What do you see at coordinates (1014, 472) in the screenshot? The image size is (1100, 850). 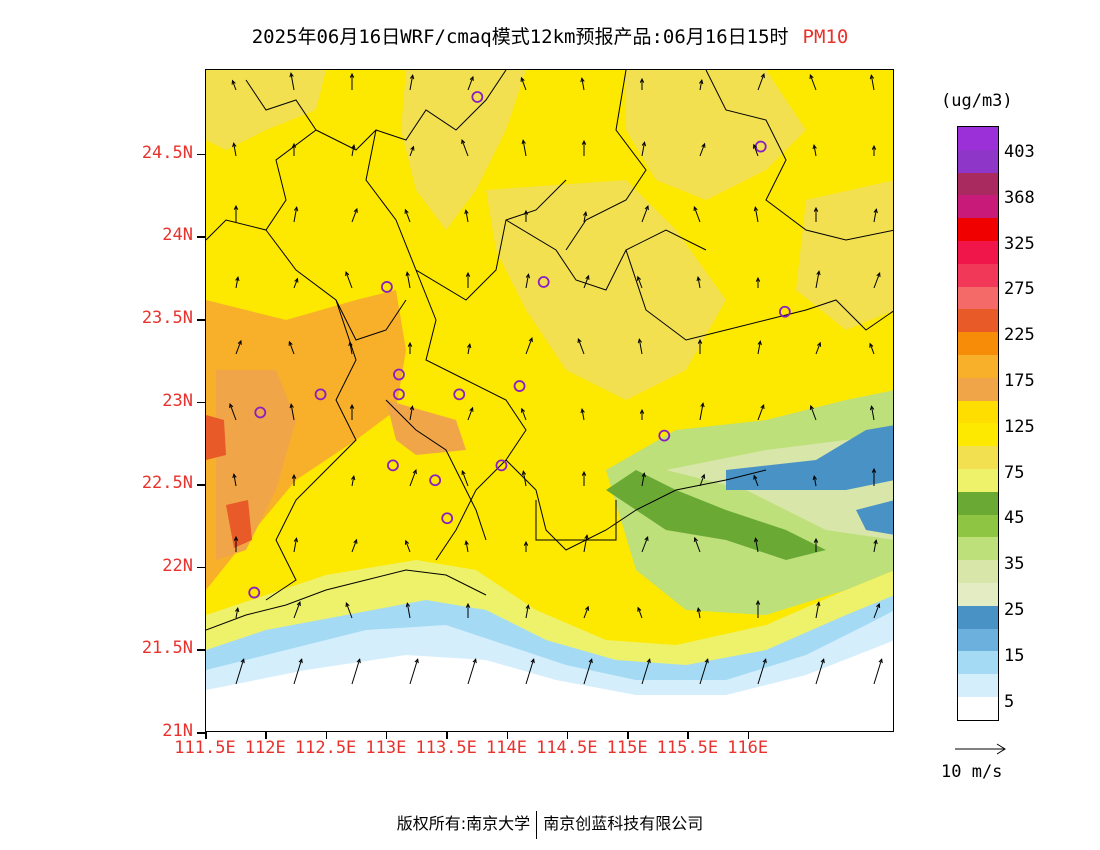 I see `legend-label: 75` at bounding box center [1014, 472].